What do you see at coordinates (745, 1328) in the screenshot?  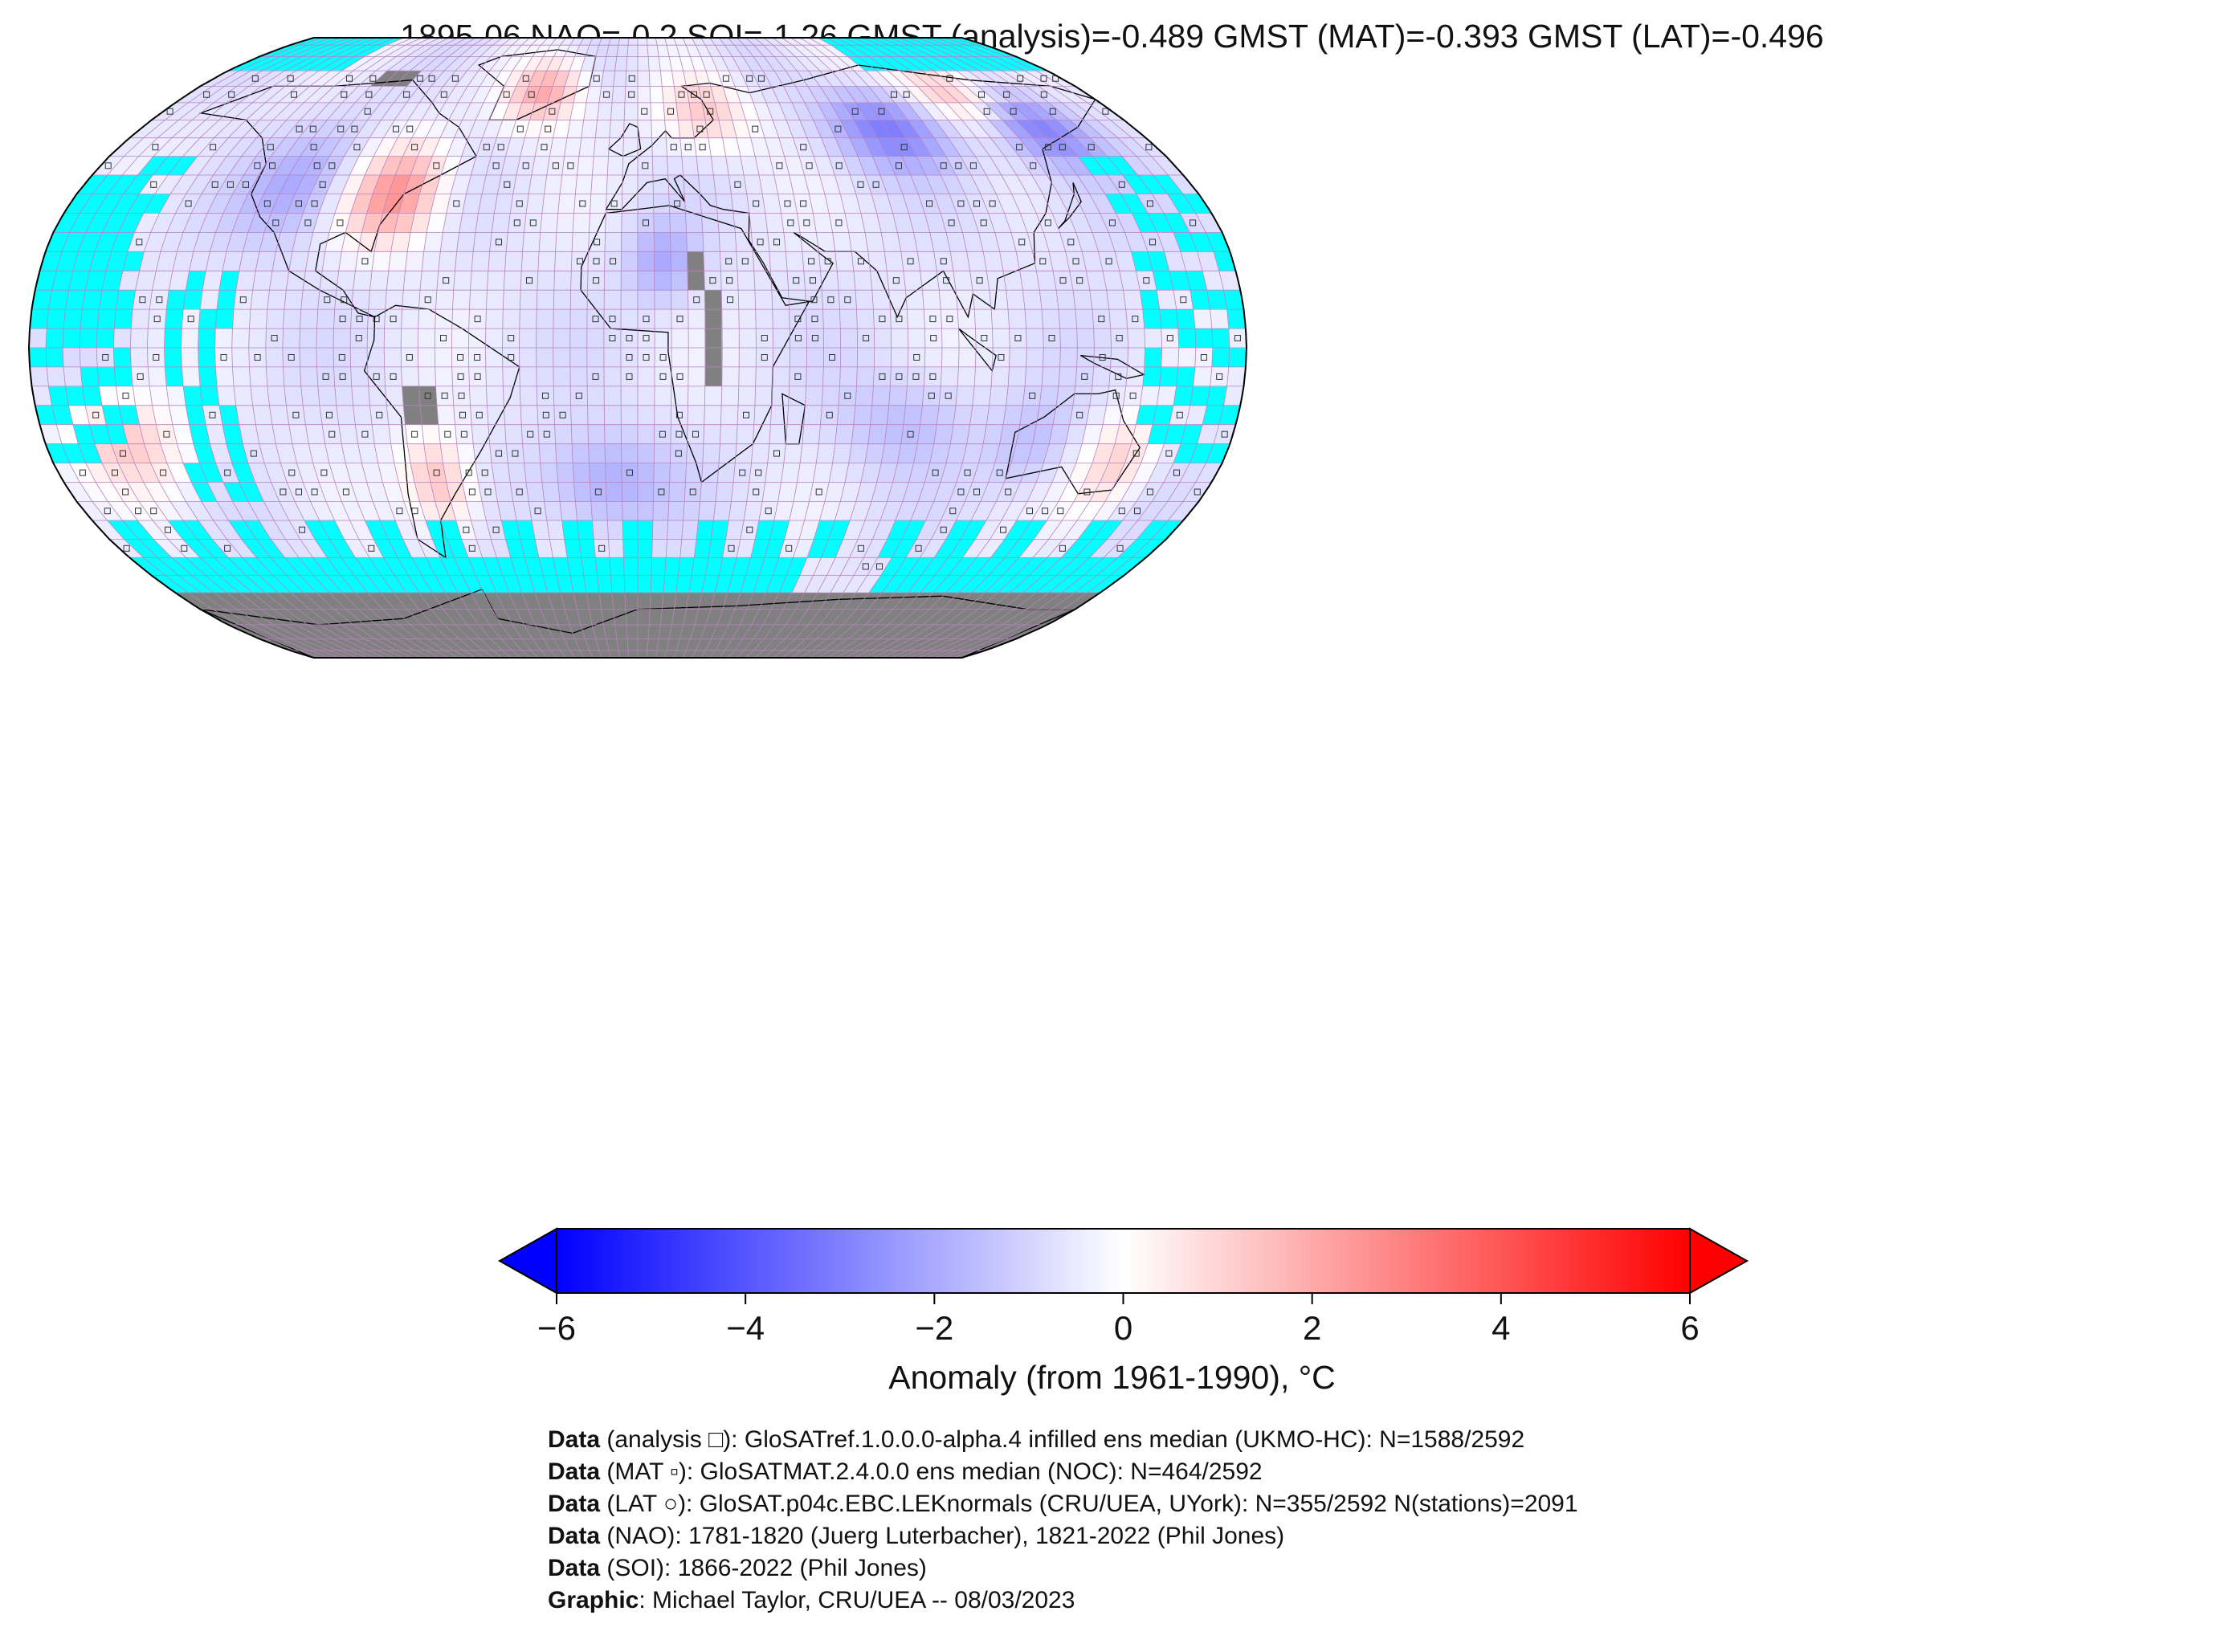 I see `colorbar-tick-label: −4` at bounding box center [745, 1328].